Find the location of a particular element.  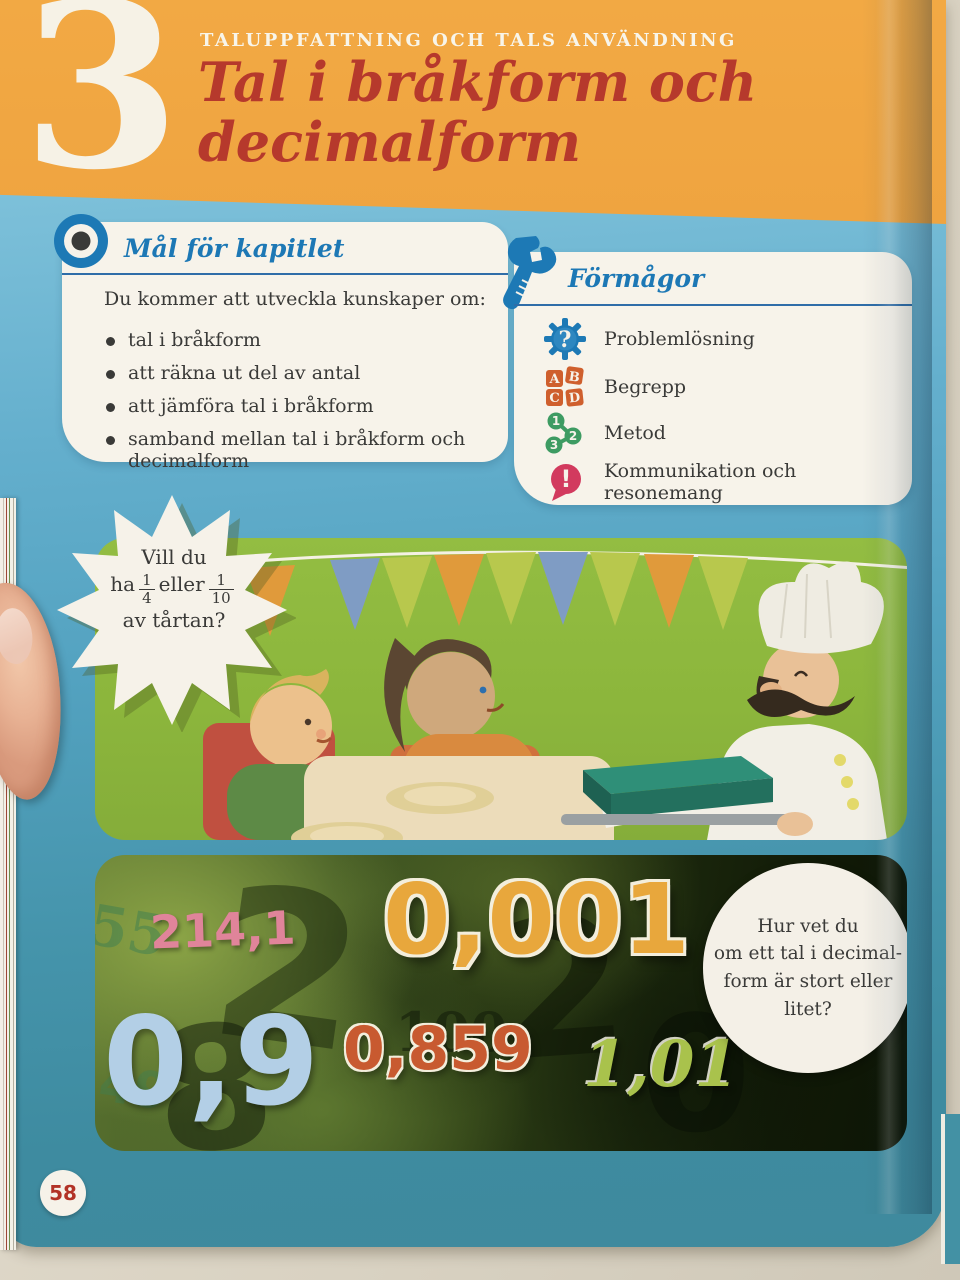

ability-problemsolving: ? Problemlösning is located at coordinates (649, 339).